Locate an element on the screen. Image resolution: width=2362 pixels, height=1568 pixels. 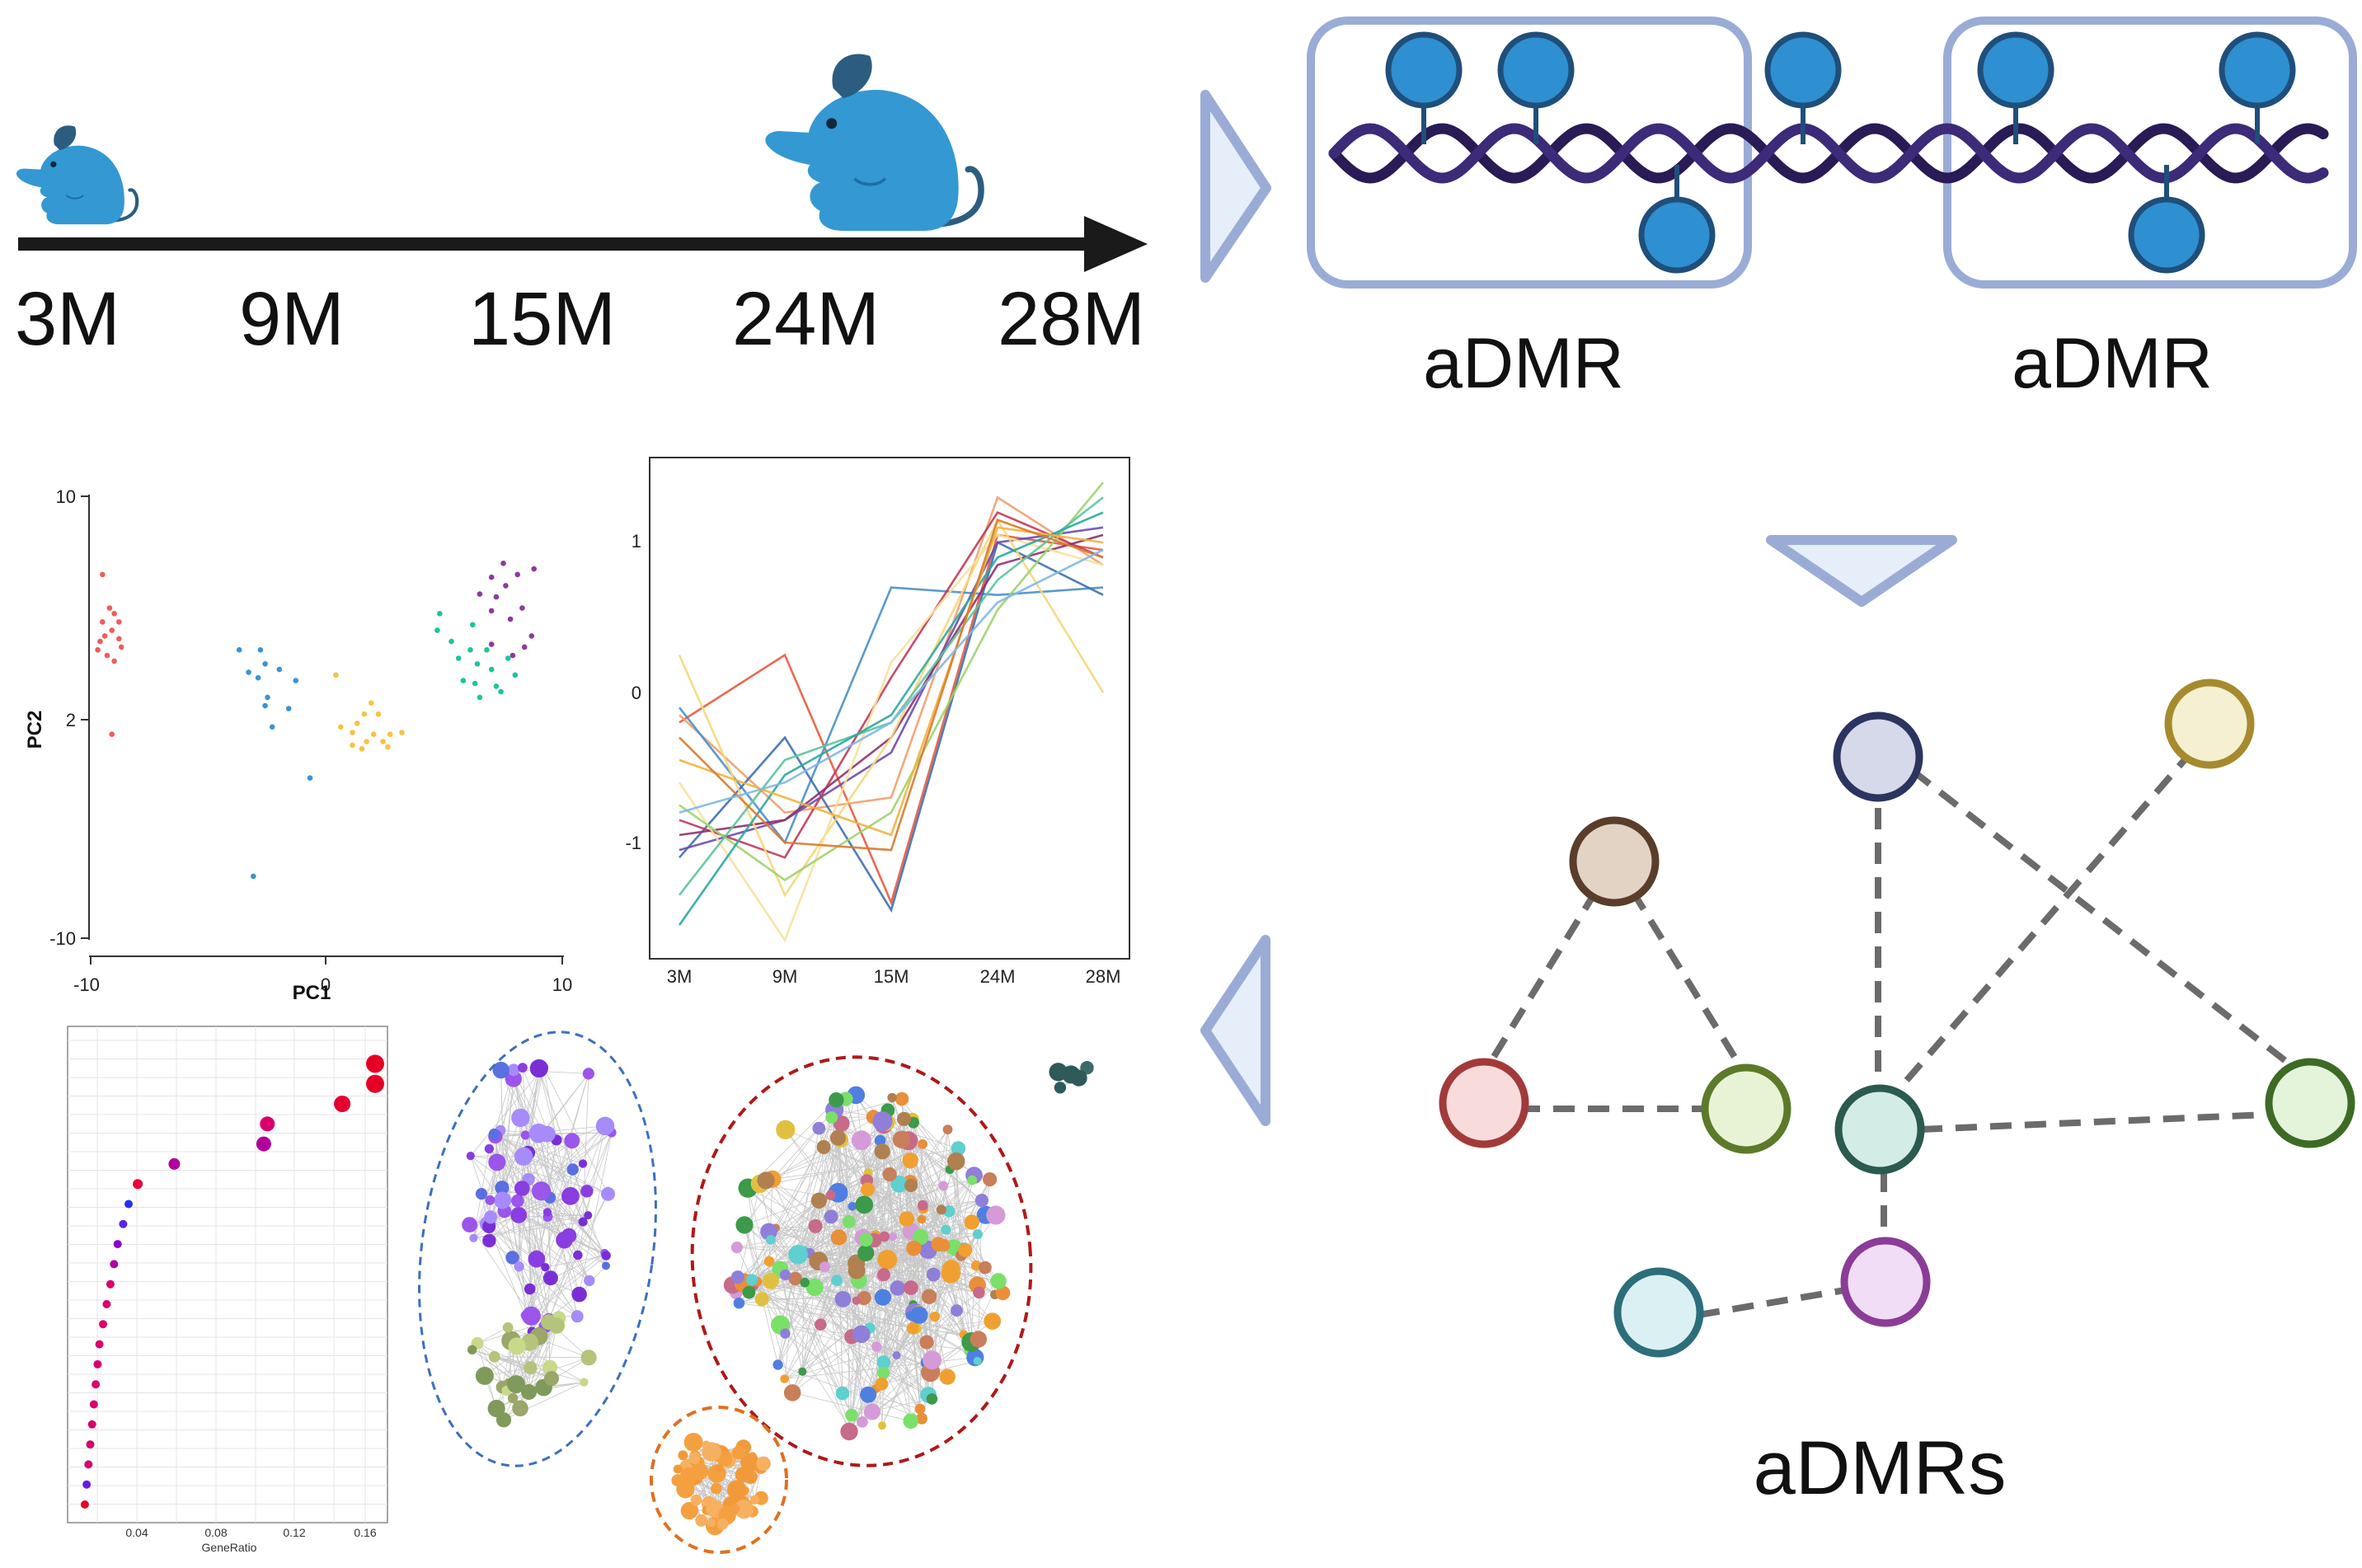
timeline-arrowhead-icon is located at coordinates (1116, 244).